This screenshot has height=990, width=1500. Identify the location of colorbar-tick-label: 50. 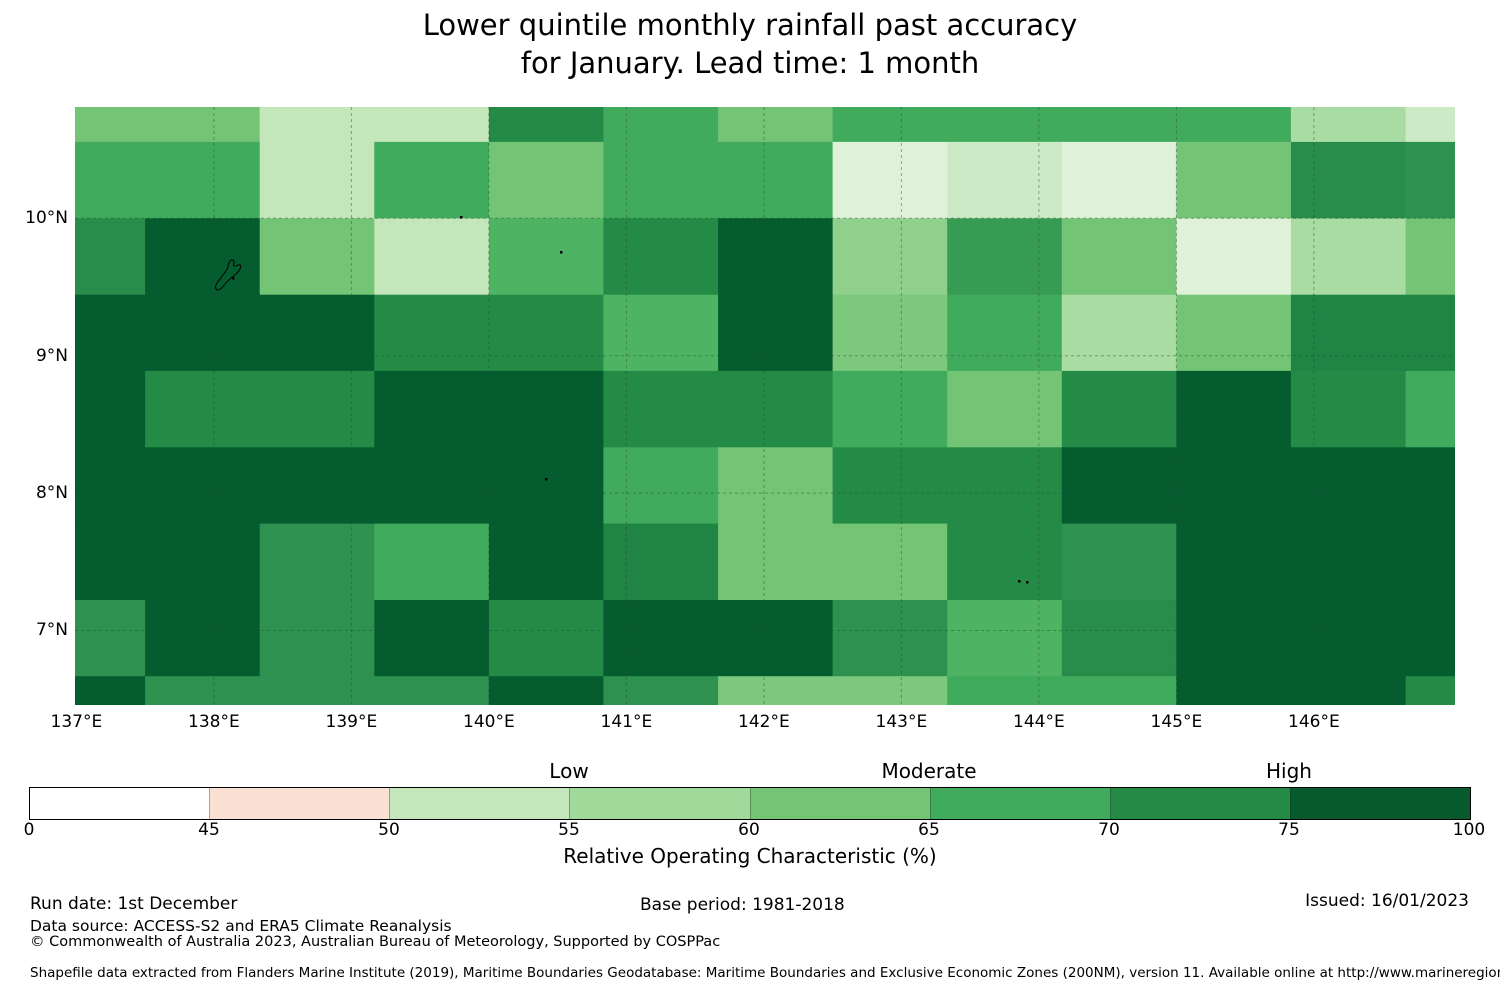
(389, 830).